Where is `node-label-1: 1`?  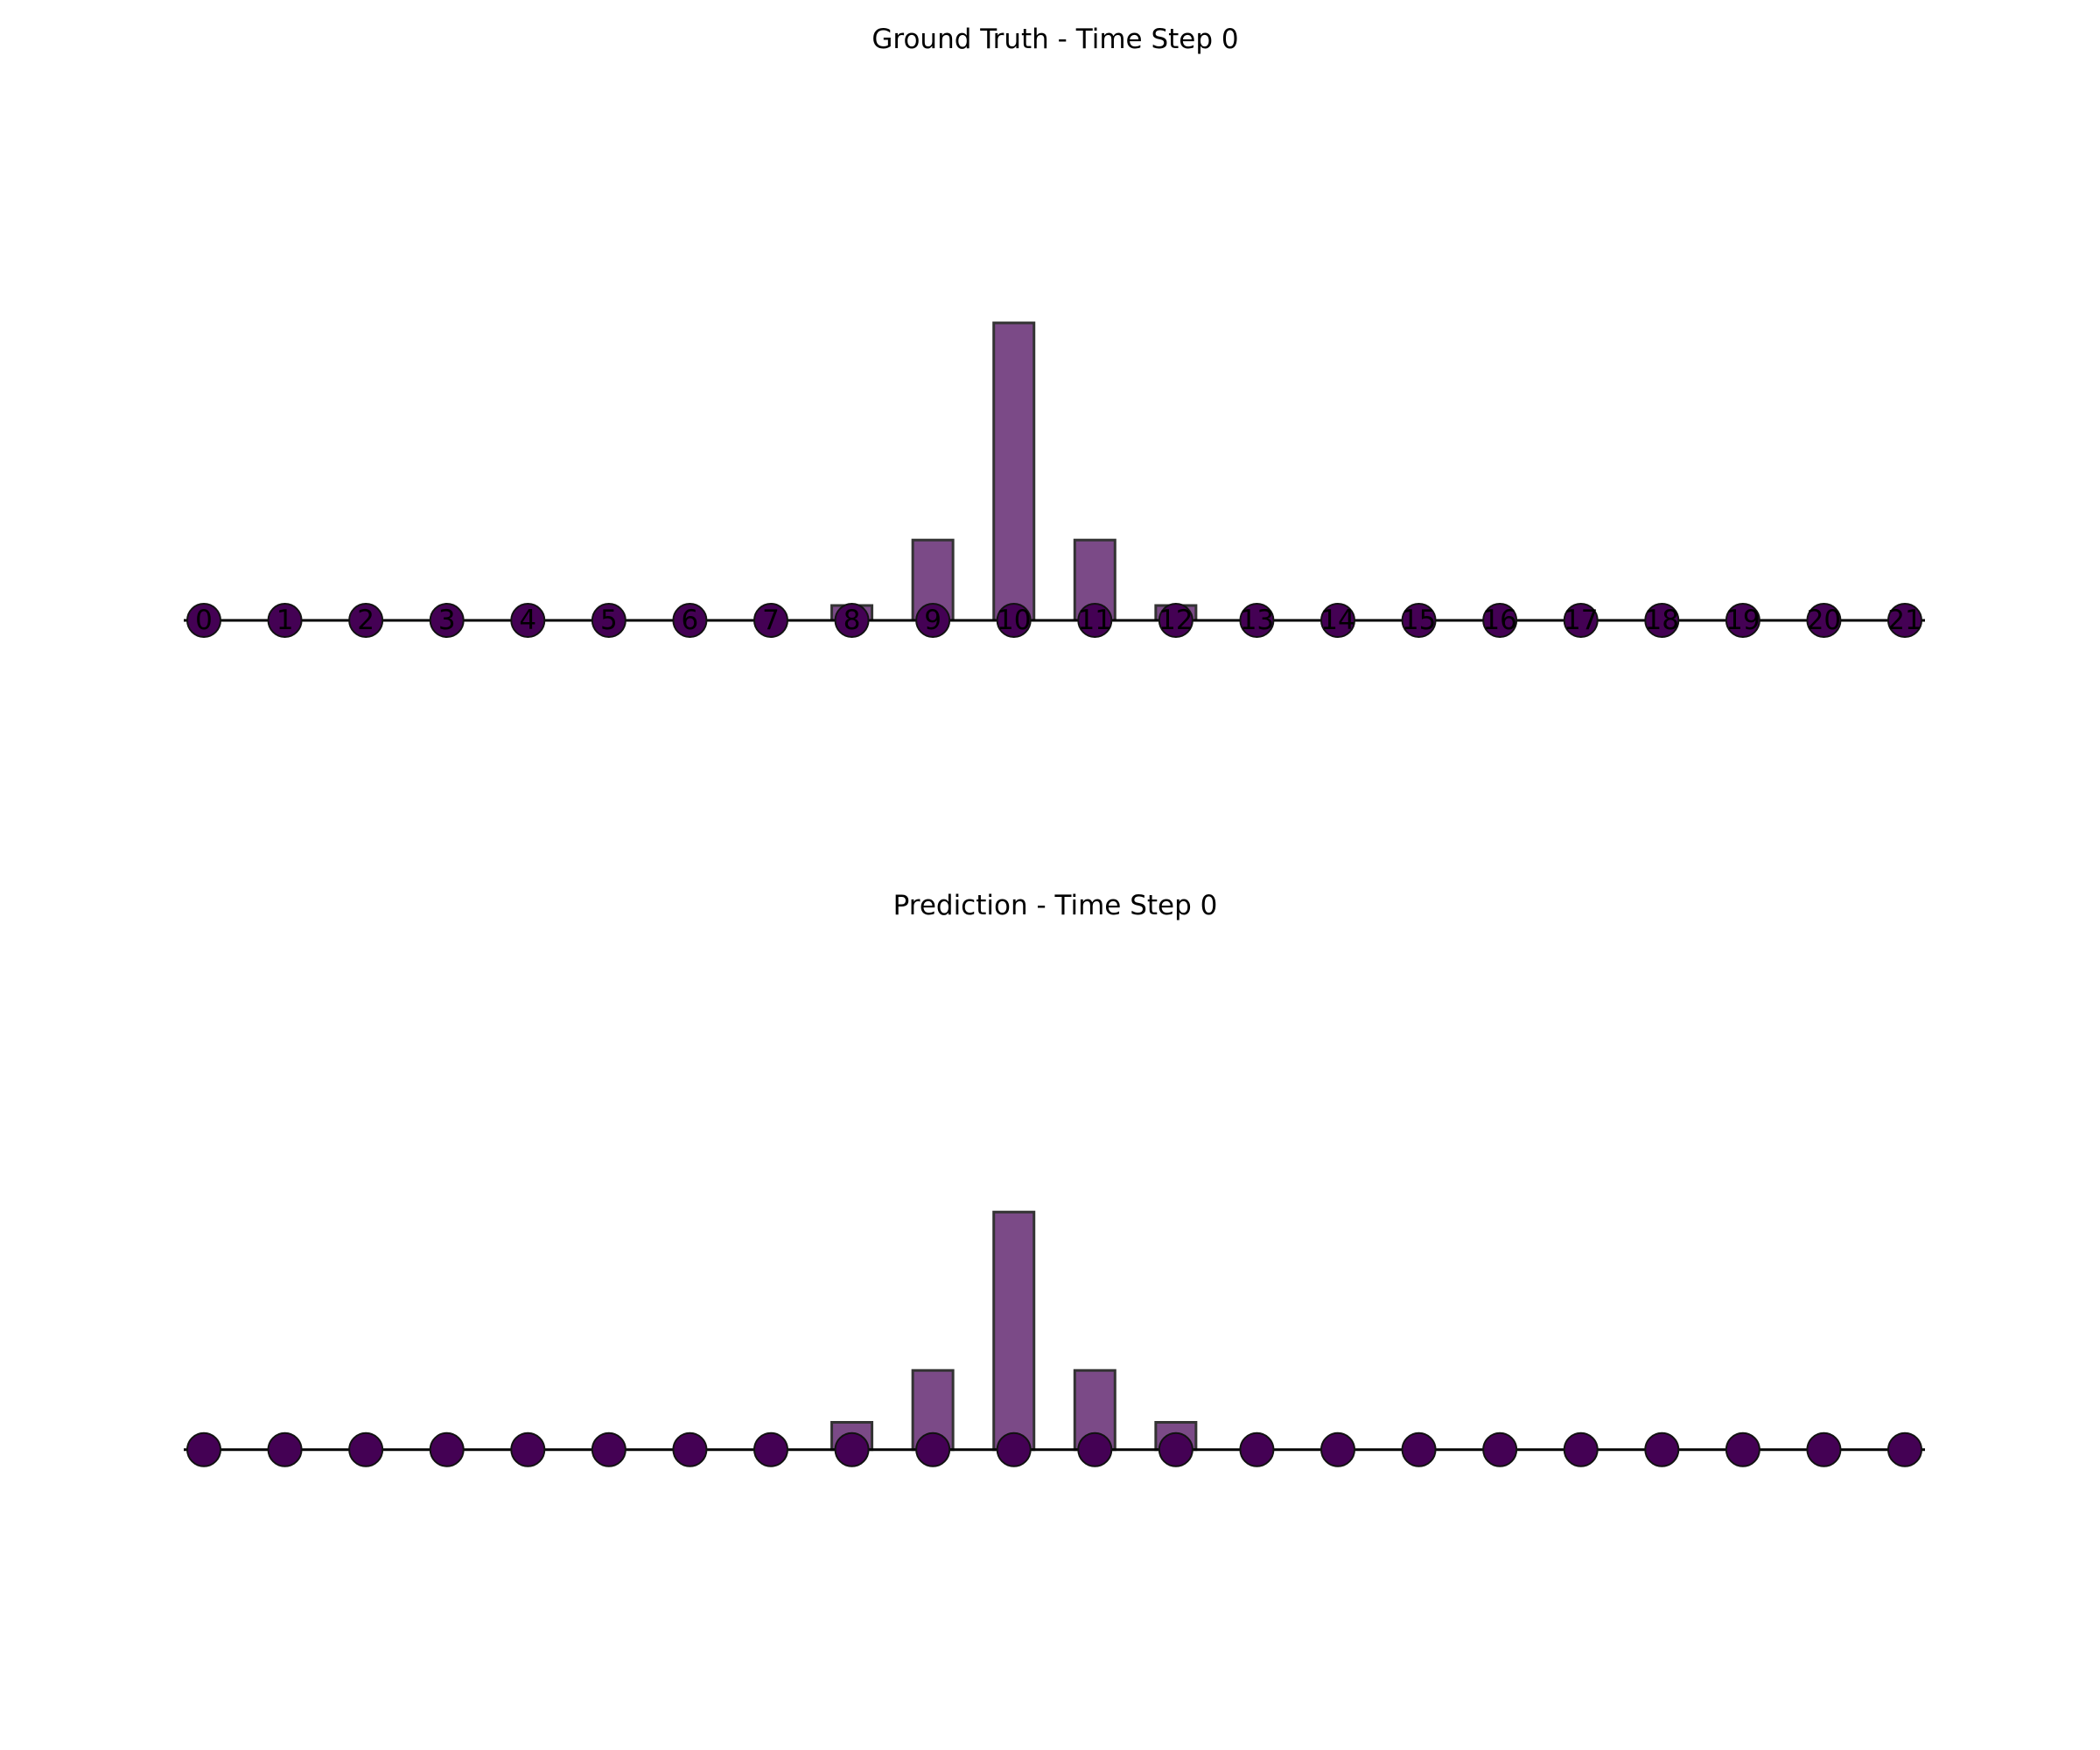
node-label-1: 1 is located at coordinates (285, 620).